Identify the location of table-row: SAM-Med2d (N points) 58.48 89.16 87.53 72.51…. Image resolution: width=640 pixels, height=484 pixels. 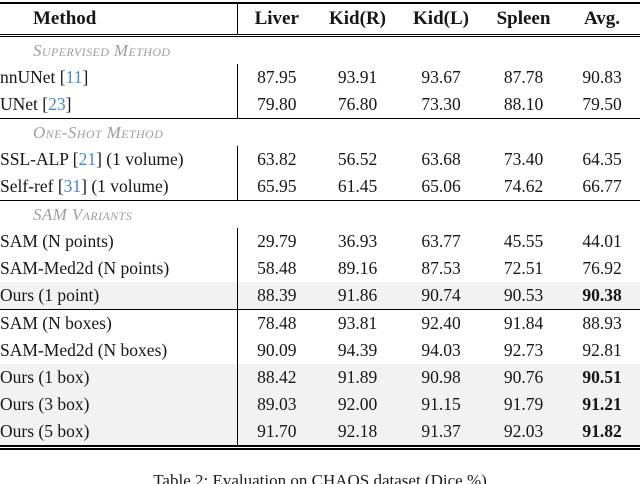
(320, 268).